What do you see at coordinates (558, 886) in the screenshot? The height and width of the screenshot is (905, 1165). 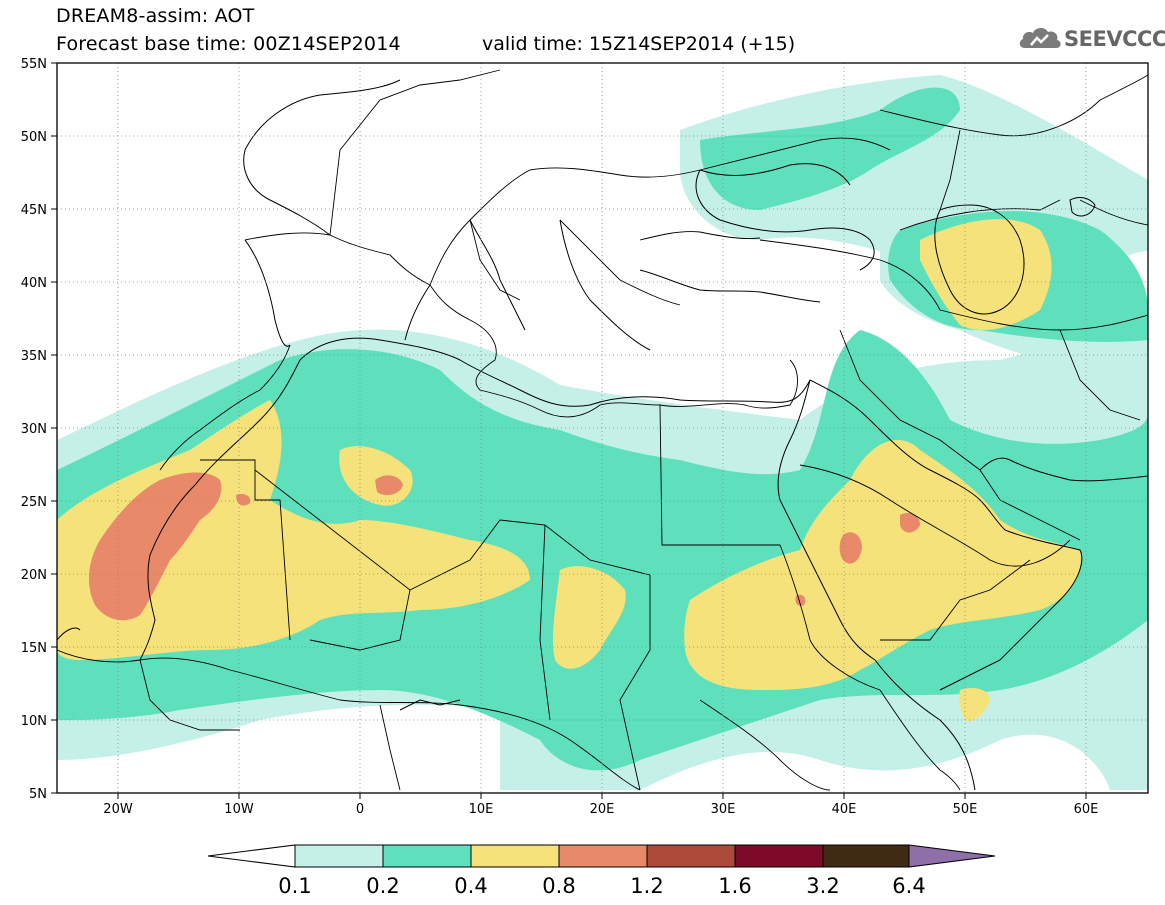 I see `colorbar-label: 0.8` at bounding box center [558, 886].